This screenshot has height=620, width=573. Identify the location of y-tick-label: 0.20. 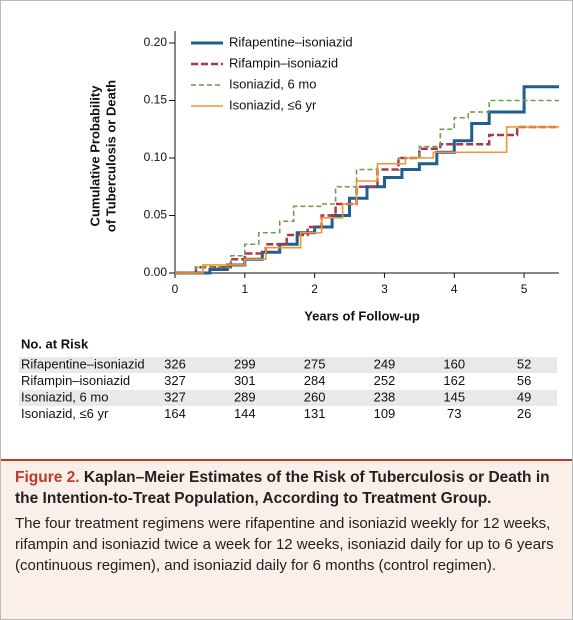
(156, 42).